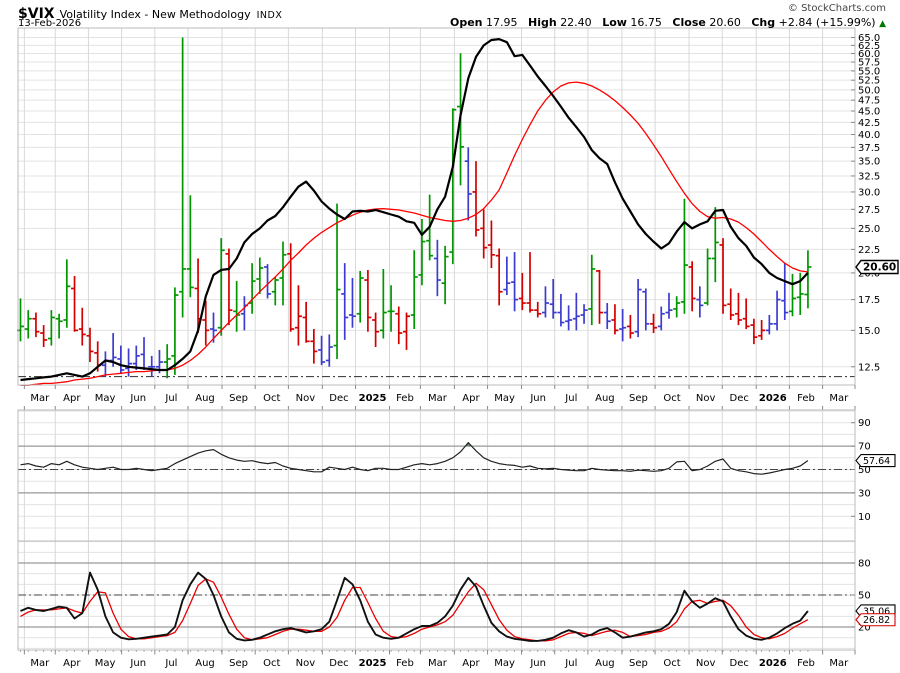  Describe the element at coordinates (725, 22) in the screenshot. I see `close-value: 20.60` at that location.